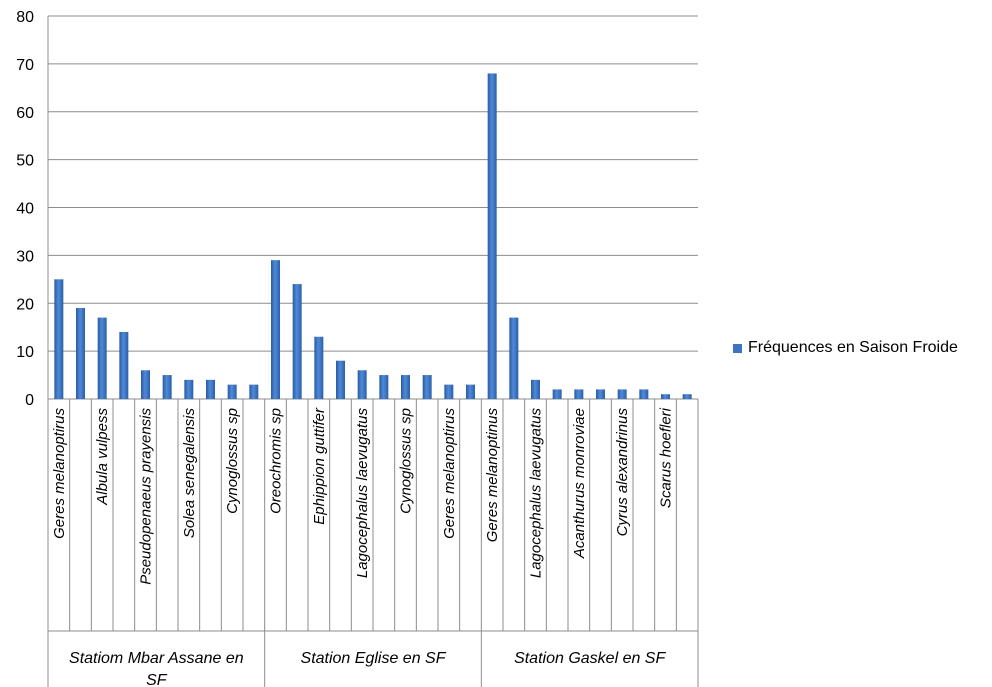  I want to click on category-label: Pseudopenaeus prayensis, so click(146, 496).